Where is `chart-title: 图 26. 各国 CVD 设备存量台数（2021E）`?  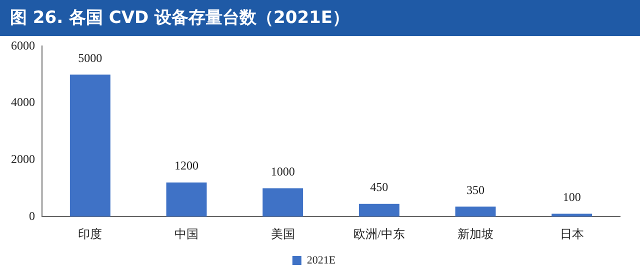
chart-title: 图 26. 各国 CVD 设备存量台数（2021E） is located at coordinates (320, 18).